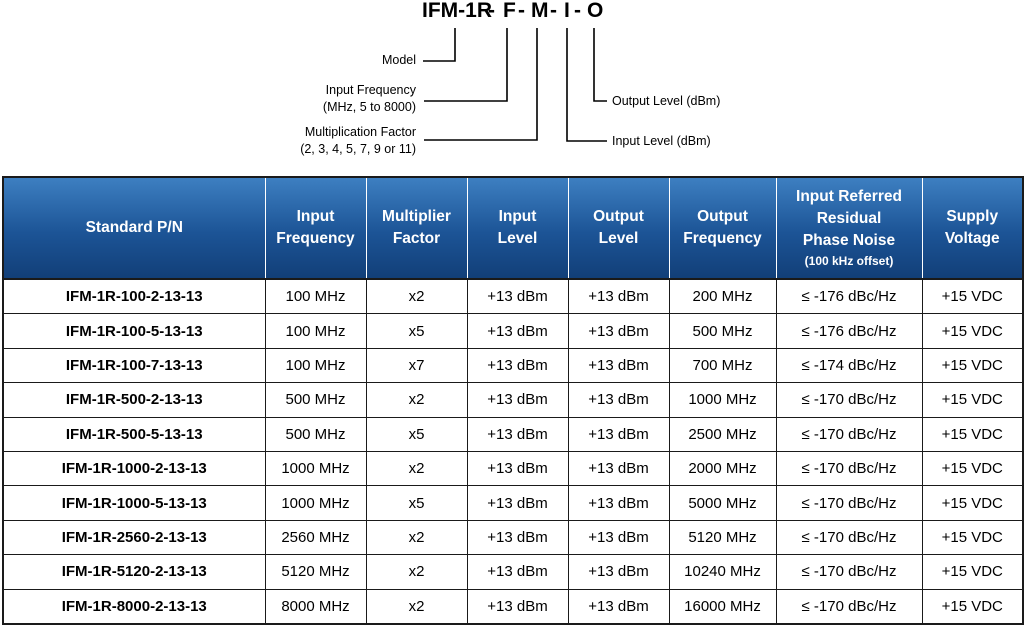 This screenshot has width=1024, height=625. What do you see at coordinates (134, 228) in the screenshot?
I see `header-standard-pn: Standard P/N` at bounding box center [134, 228].